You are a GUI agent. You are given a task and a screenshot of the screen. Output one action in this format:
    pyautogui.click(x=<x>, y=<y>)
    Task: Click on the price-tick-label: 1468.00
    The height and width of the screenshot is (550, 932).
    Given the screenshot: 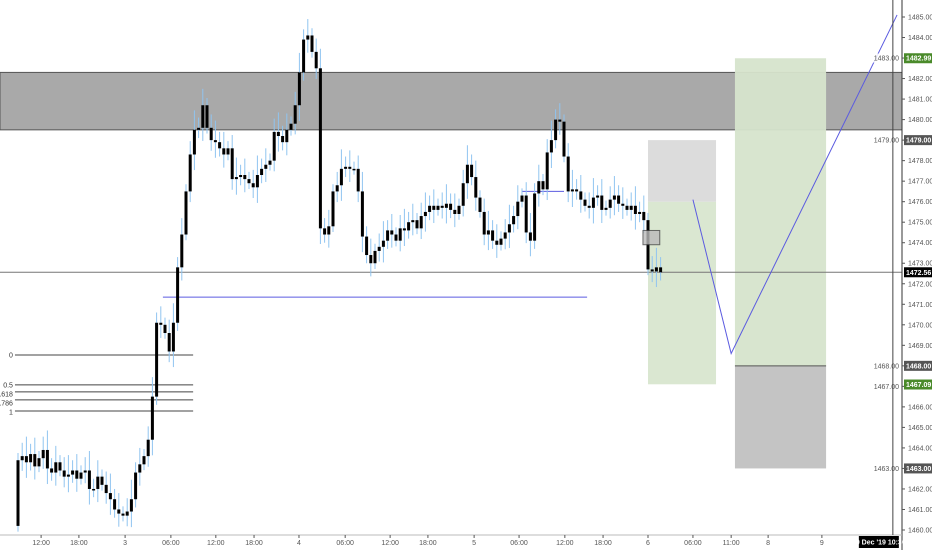 What is the action you would take?
    pyautogui.click(x=886, y=366)
    